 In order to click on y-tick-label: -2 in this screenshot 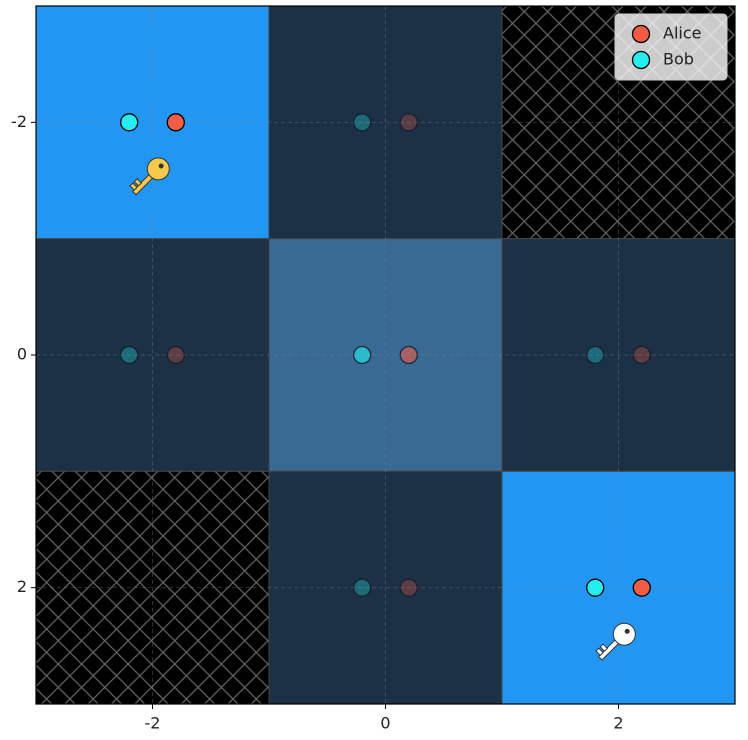, I will do `click(19, 121)`.